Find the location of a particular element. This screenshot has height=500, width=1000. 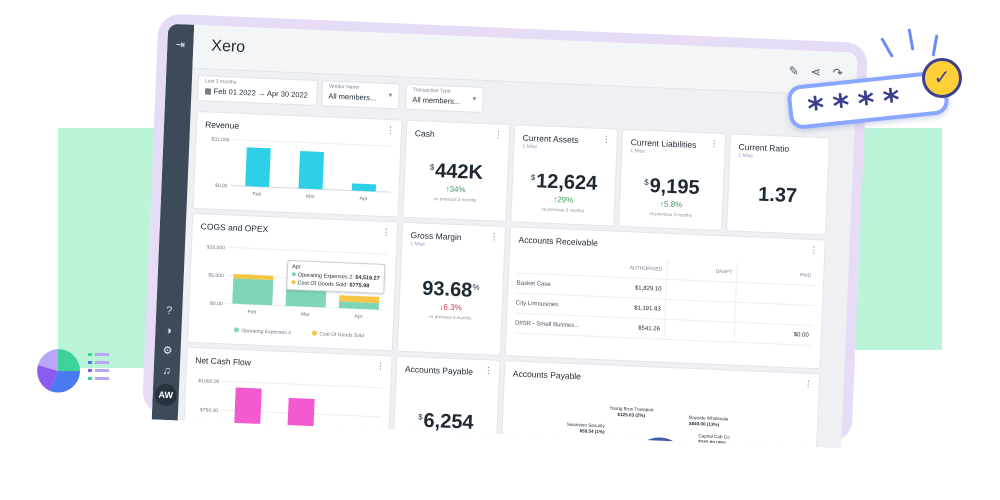

user-avatar: AW is located at coordinates (166, 395).